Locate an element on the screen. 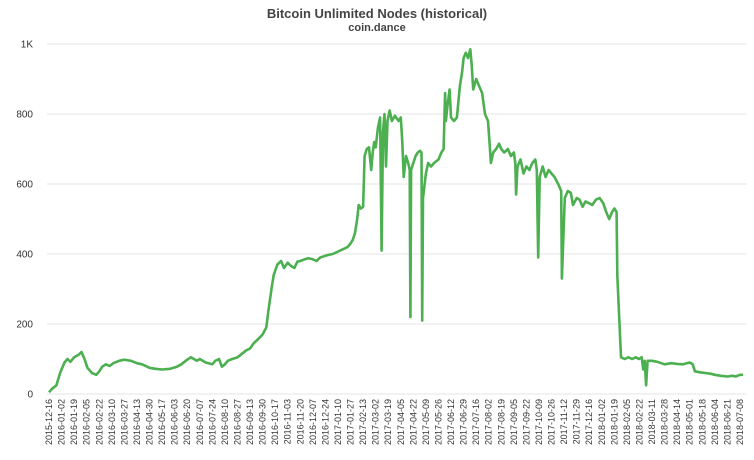  x-tick-label: 2016-04-30 is located at coordinates (150, 422).